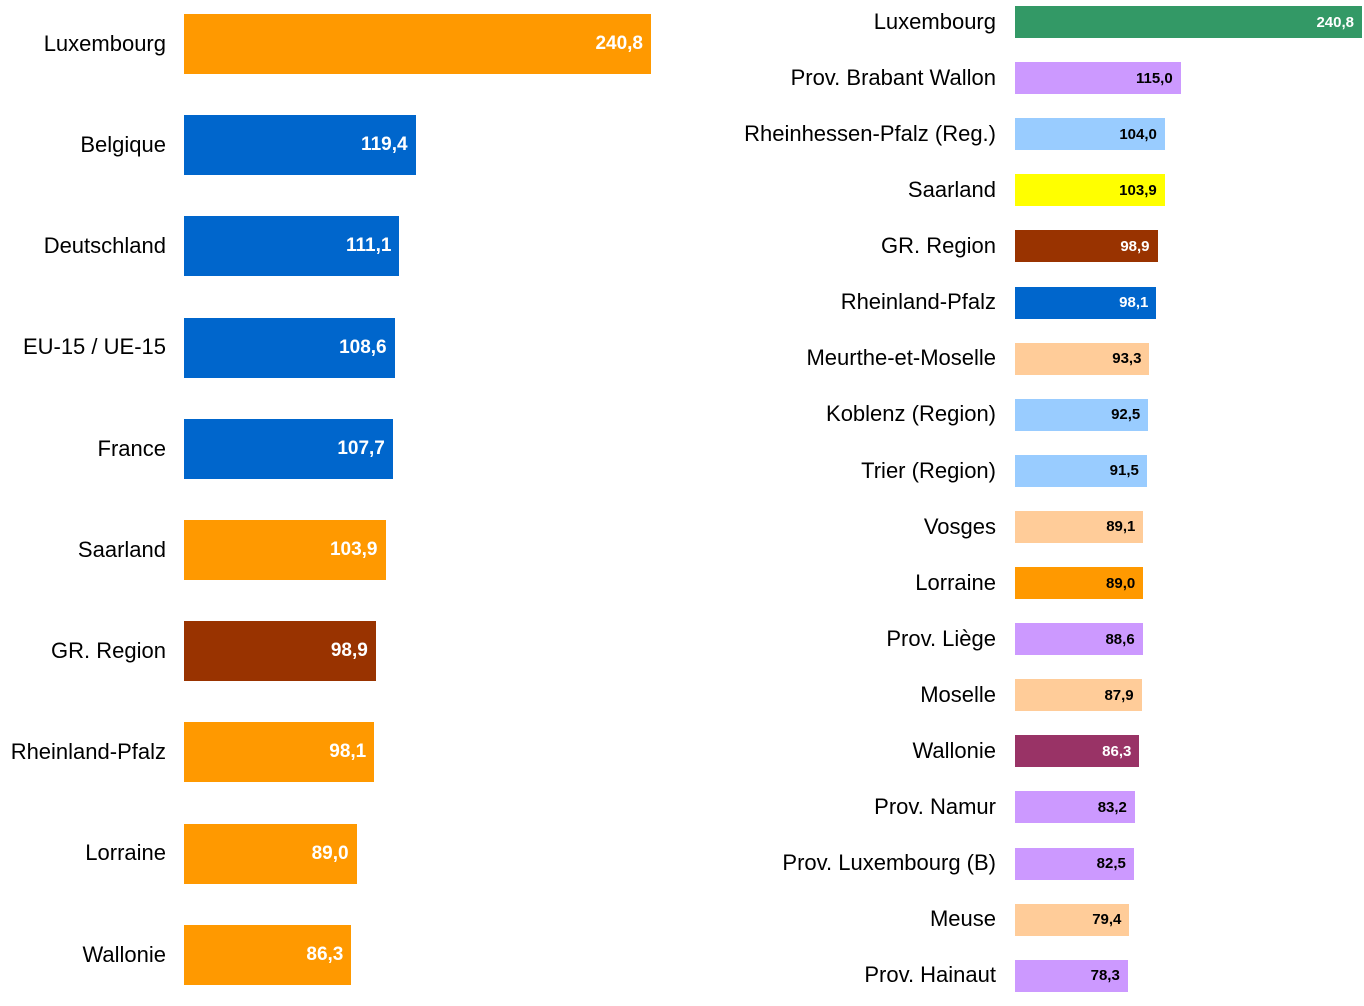 The height and width of the screenshot is (1006, 1364). Describe the element at coordinates (361, 448) in the screenshot. I see `value-label: 107,7` at that location.